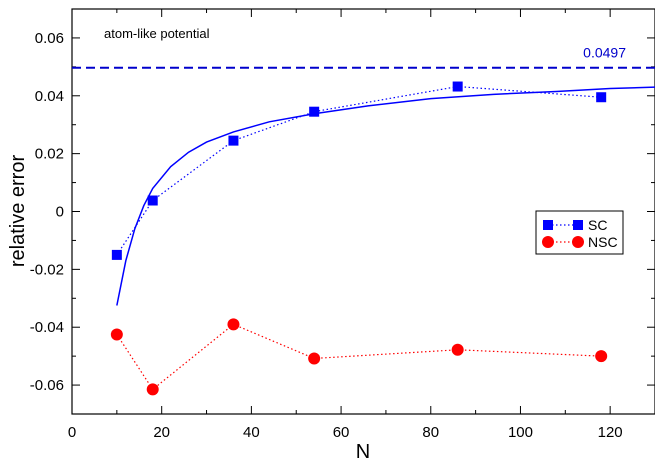 Image resolution: width=655 pixels, height=465 pixels. What do you see at coordinates (60, 212) in the screenshot?
I see `y-tick-label: 0` at bounding box center [60, 212].